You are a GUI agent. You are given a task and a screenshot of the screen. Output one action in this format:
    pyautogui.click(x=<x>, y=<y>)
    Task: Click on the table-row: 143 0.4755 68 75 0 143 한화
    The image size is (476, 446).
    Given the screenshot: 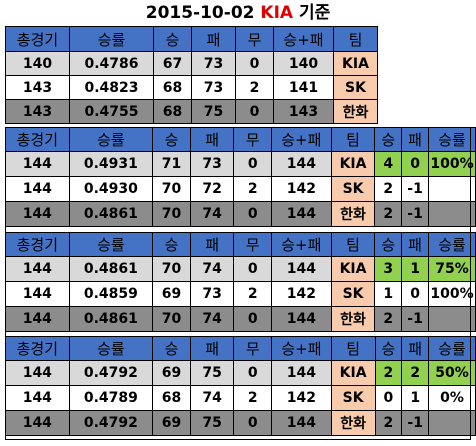 What is the action you would take?
    pyautogui.click(x=191, y=111)
    